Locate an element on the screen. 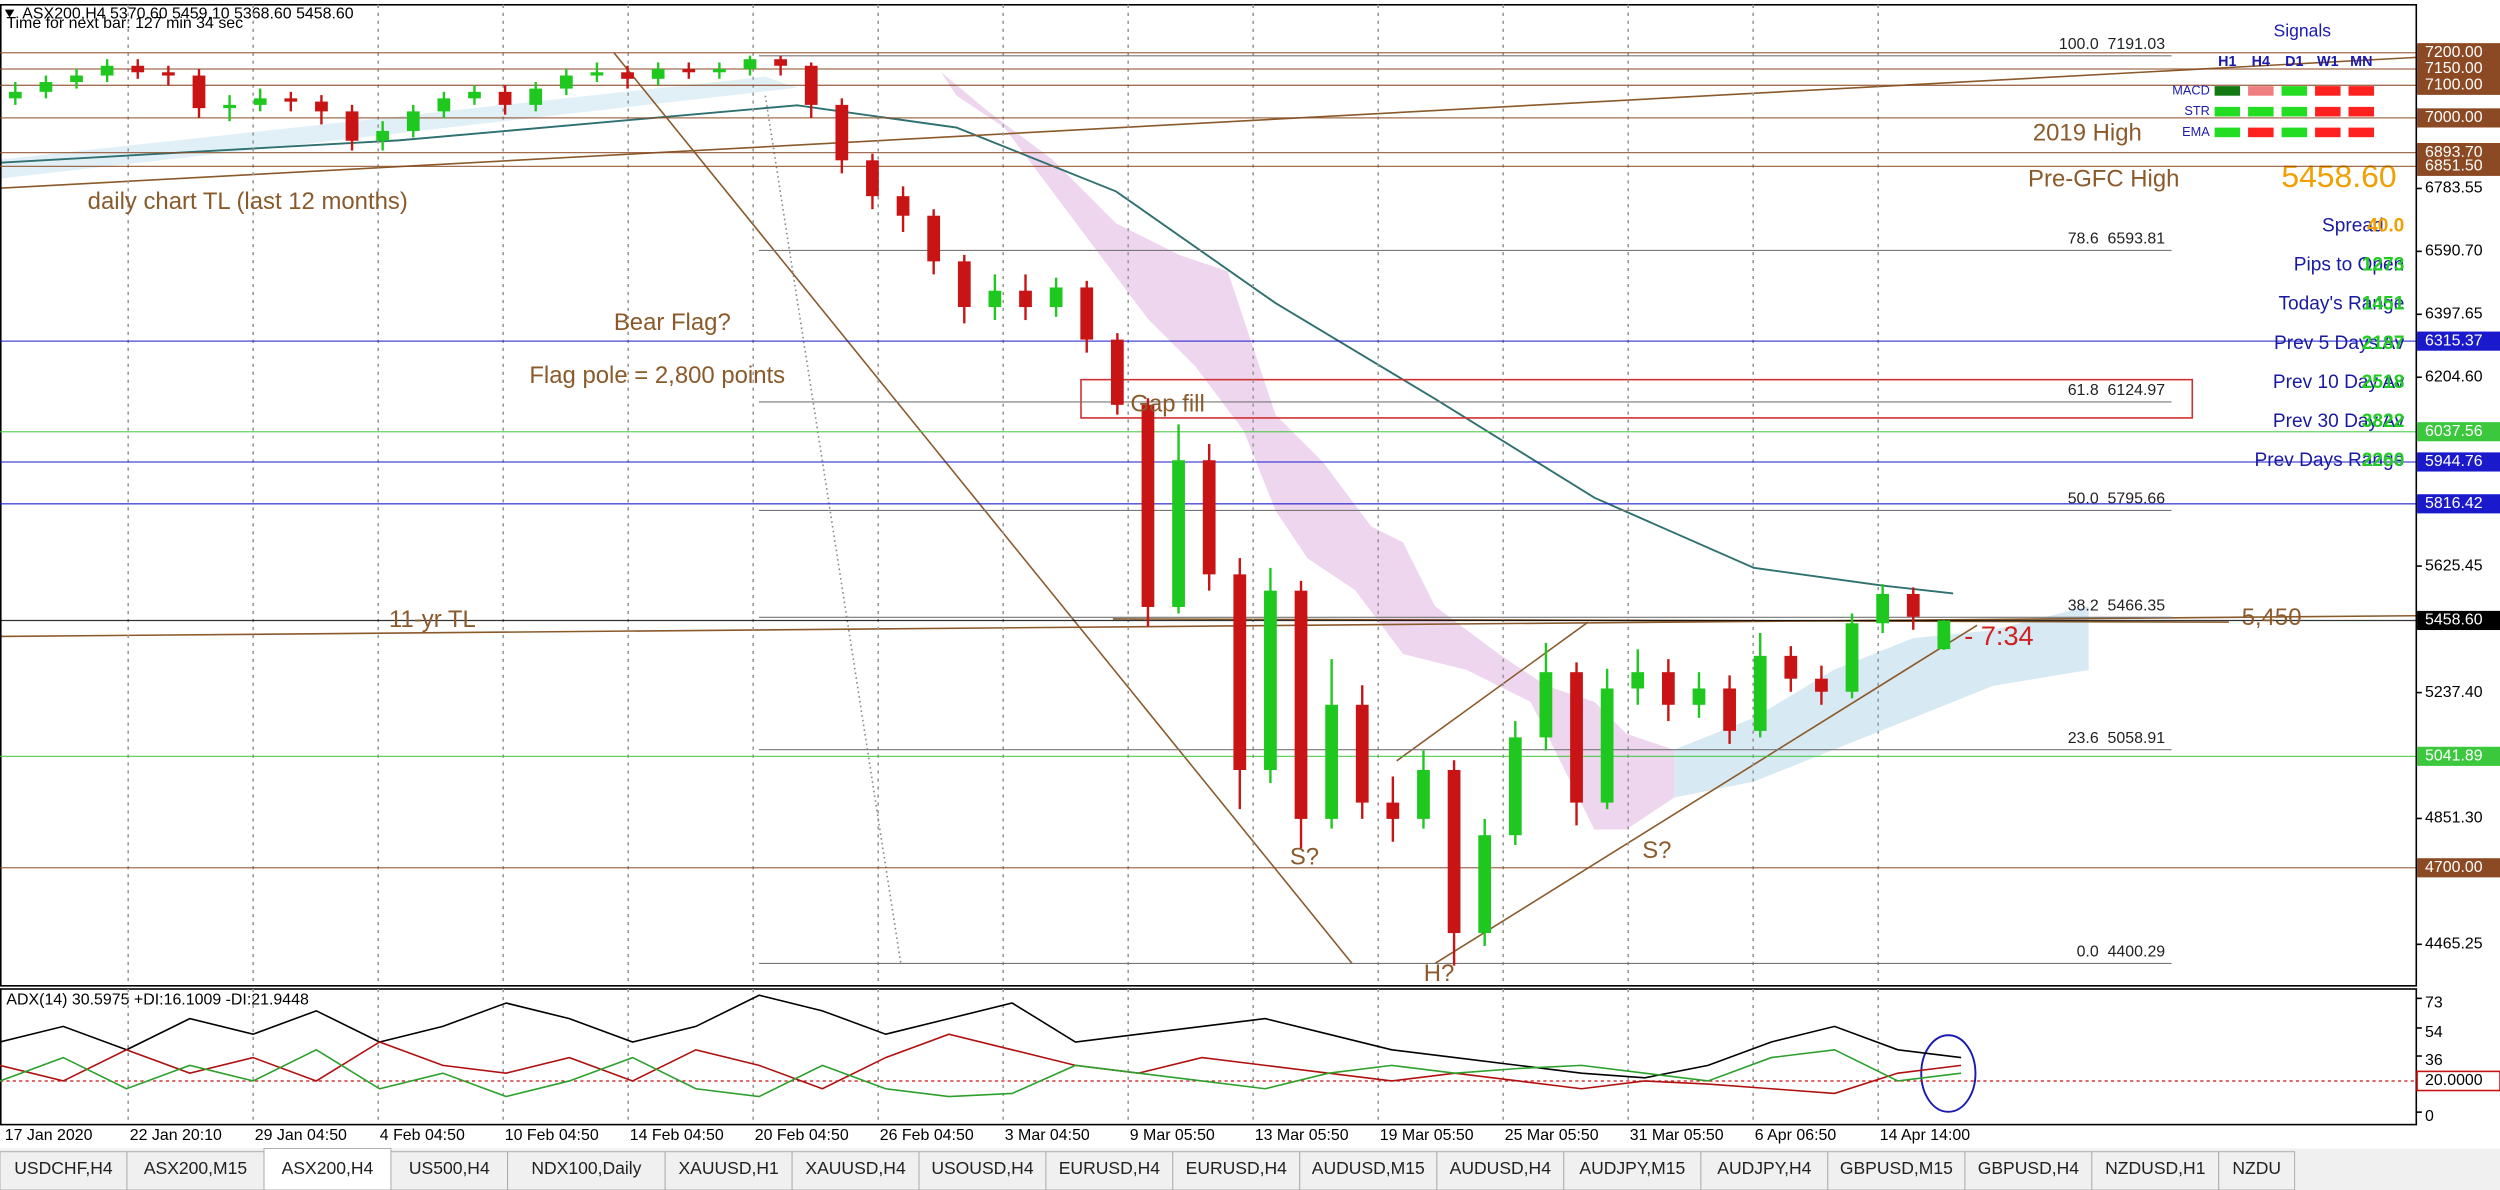  y-tick-label: 36 is located at coordinates (2434, 1060).